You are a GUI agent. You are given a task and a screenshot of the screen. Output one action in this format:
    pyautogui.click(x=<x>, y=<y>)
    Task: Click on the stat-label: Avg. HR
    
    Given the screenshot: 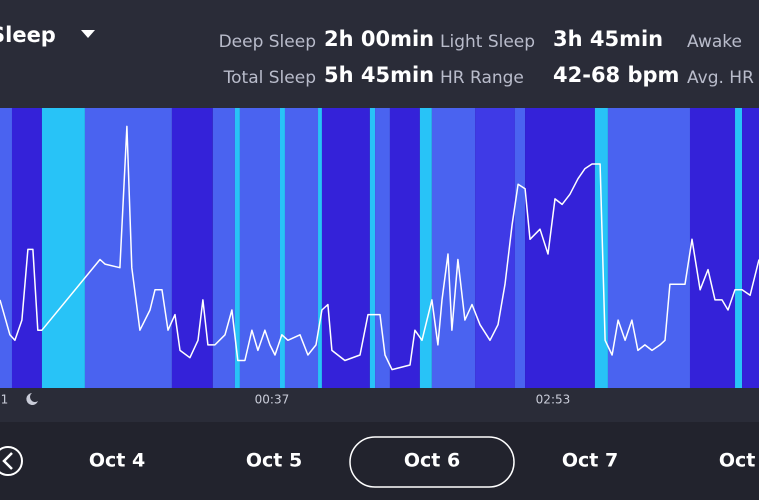 What is the action you would take?
    pyautogui.click(x=720, y=78)
    